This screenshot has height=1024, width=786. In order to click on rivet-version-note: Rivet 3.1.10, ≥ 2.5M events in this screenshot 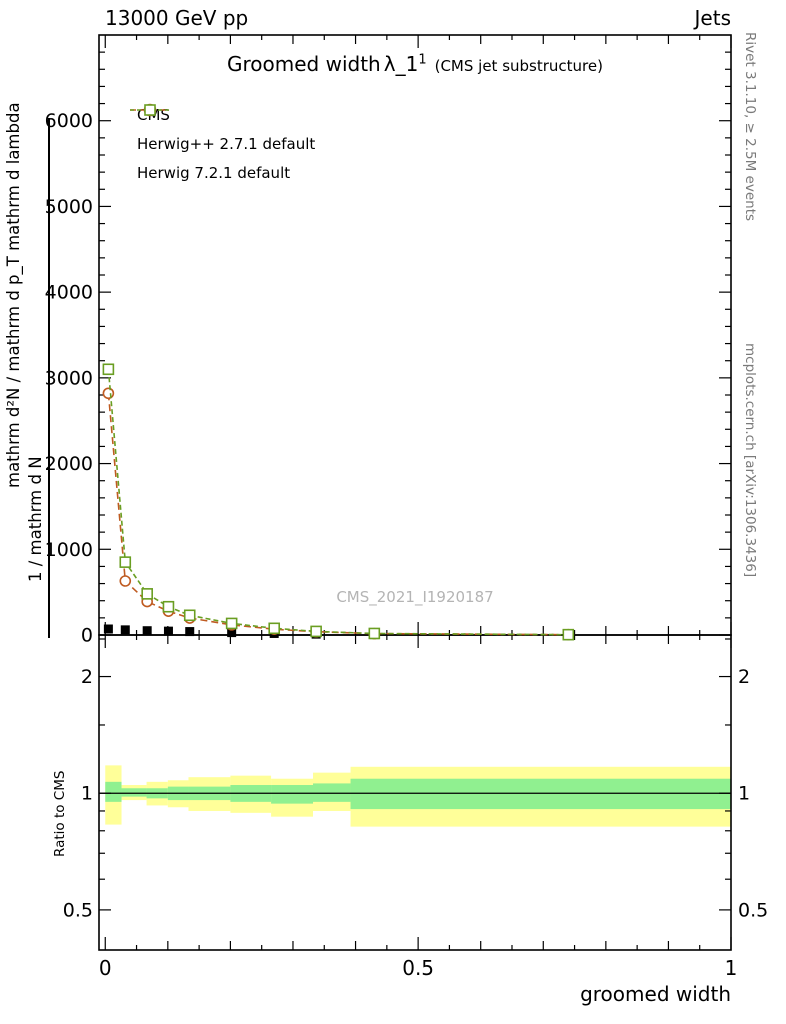, I will do `click(750, 127)`.